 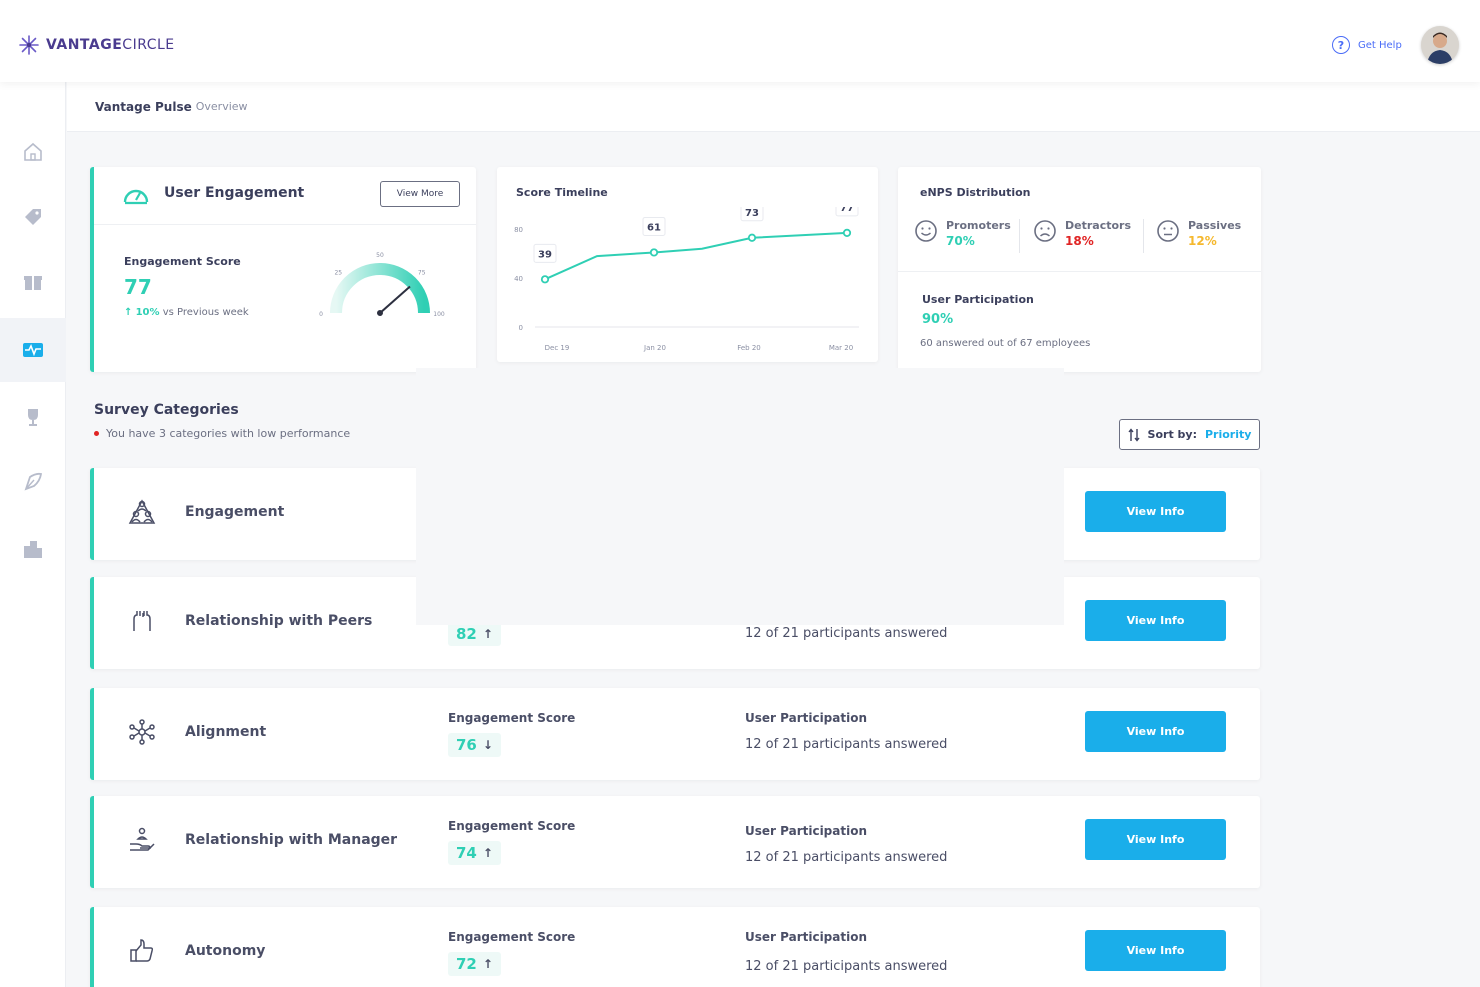 What do you see at coordinates (841, 348) in the screenshot?
I see `x-tick-label: Mar 20` at bounding box center [841, 348].